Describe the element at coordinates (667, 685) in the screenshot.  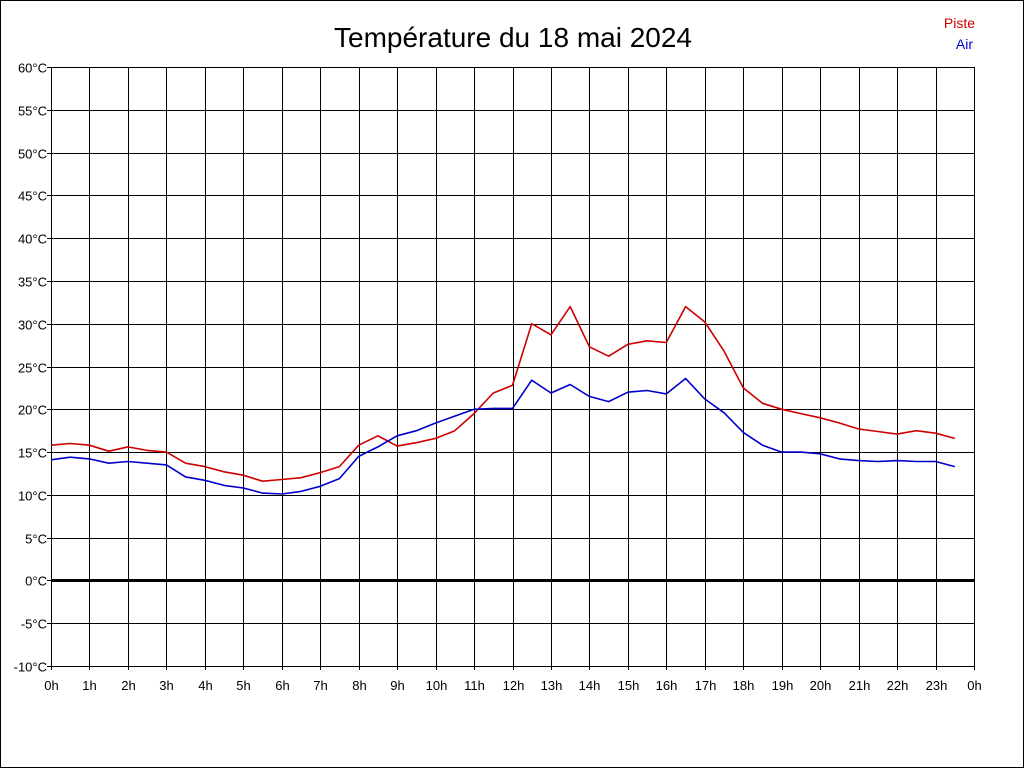
I see `x-tick-label: 16h` at that location.